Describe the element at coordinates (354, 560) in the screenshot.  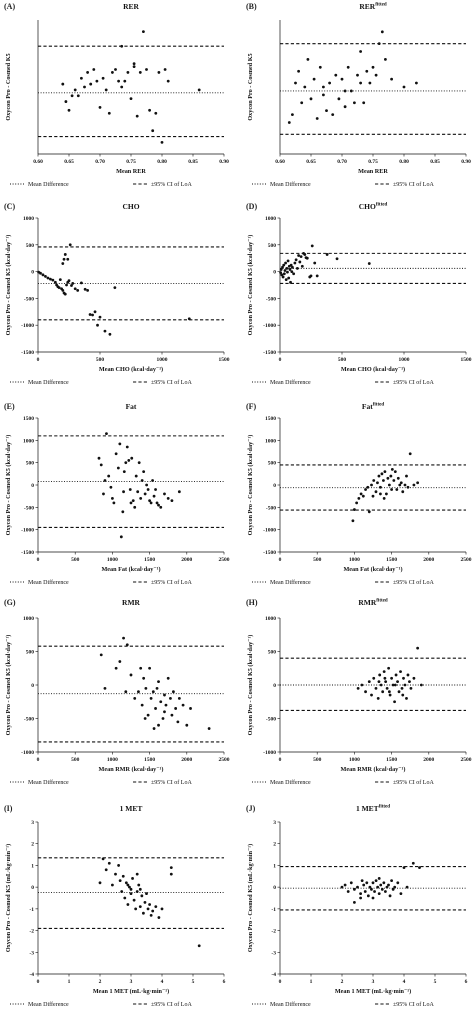
I see `x-tick-label: 1000` at that location.